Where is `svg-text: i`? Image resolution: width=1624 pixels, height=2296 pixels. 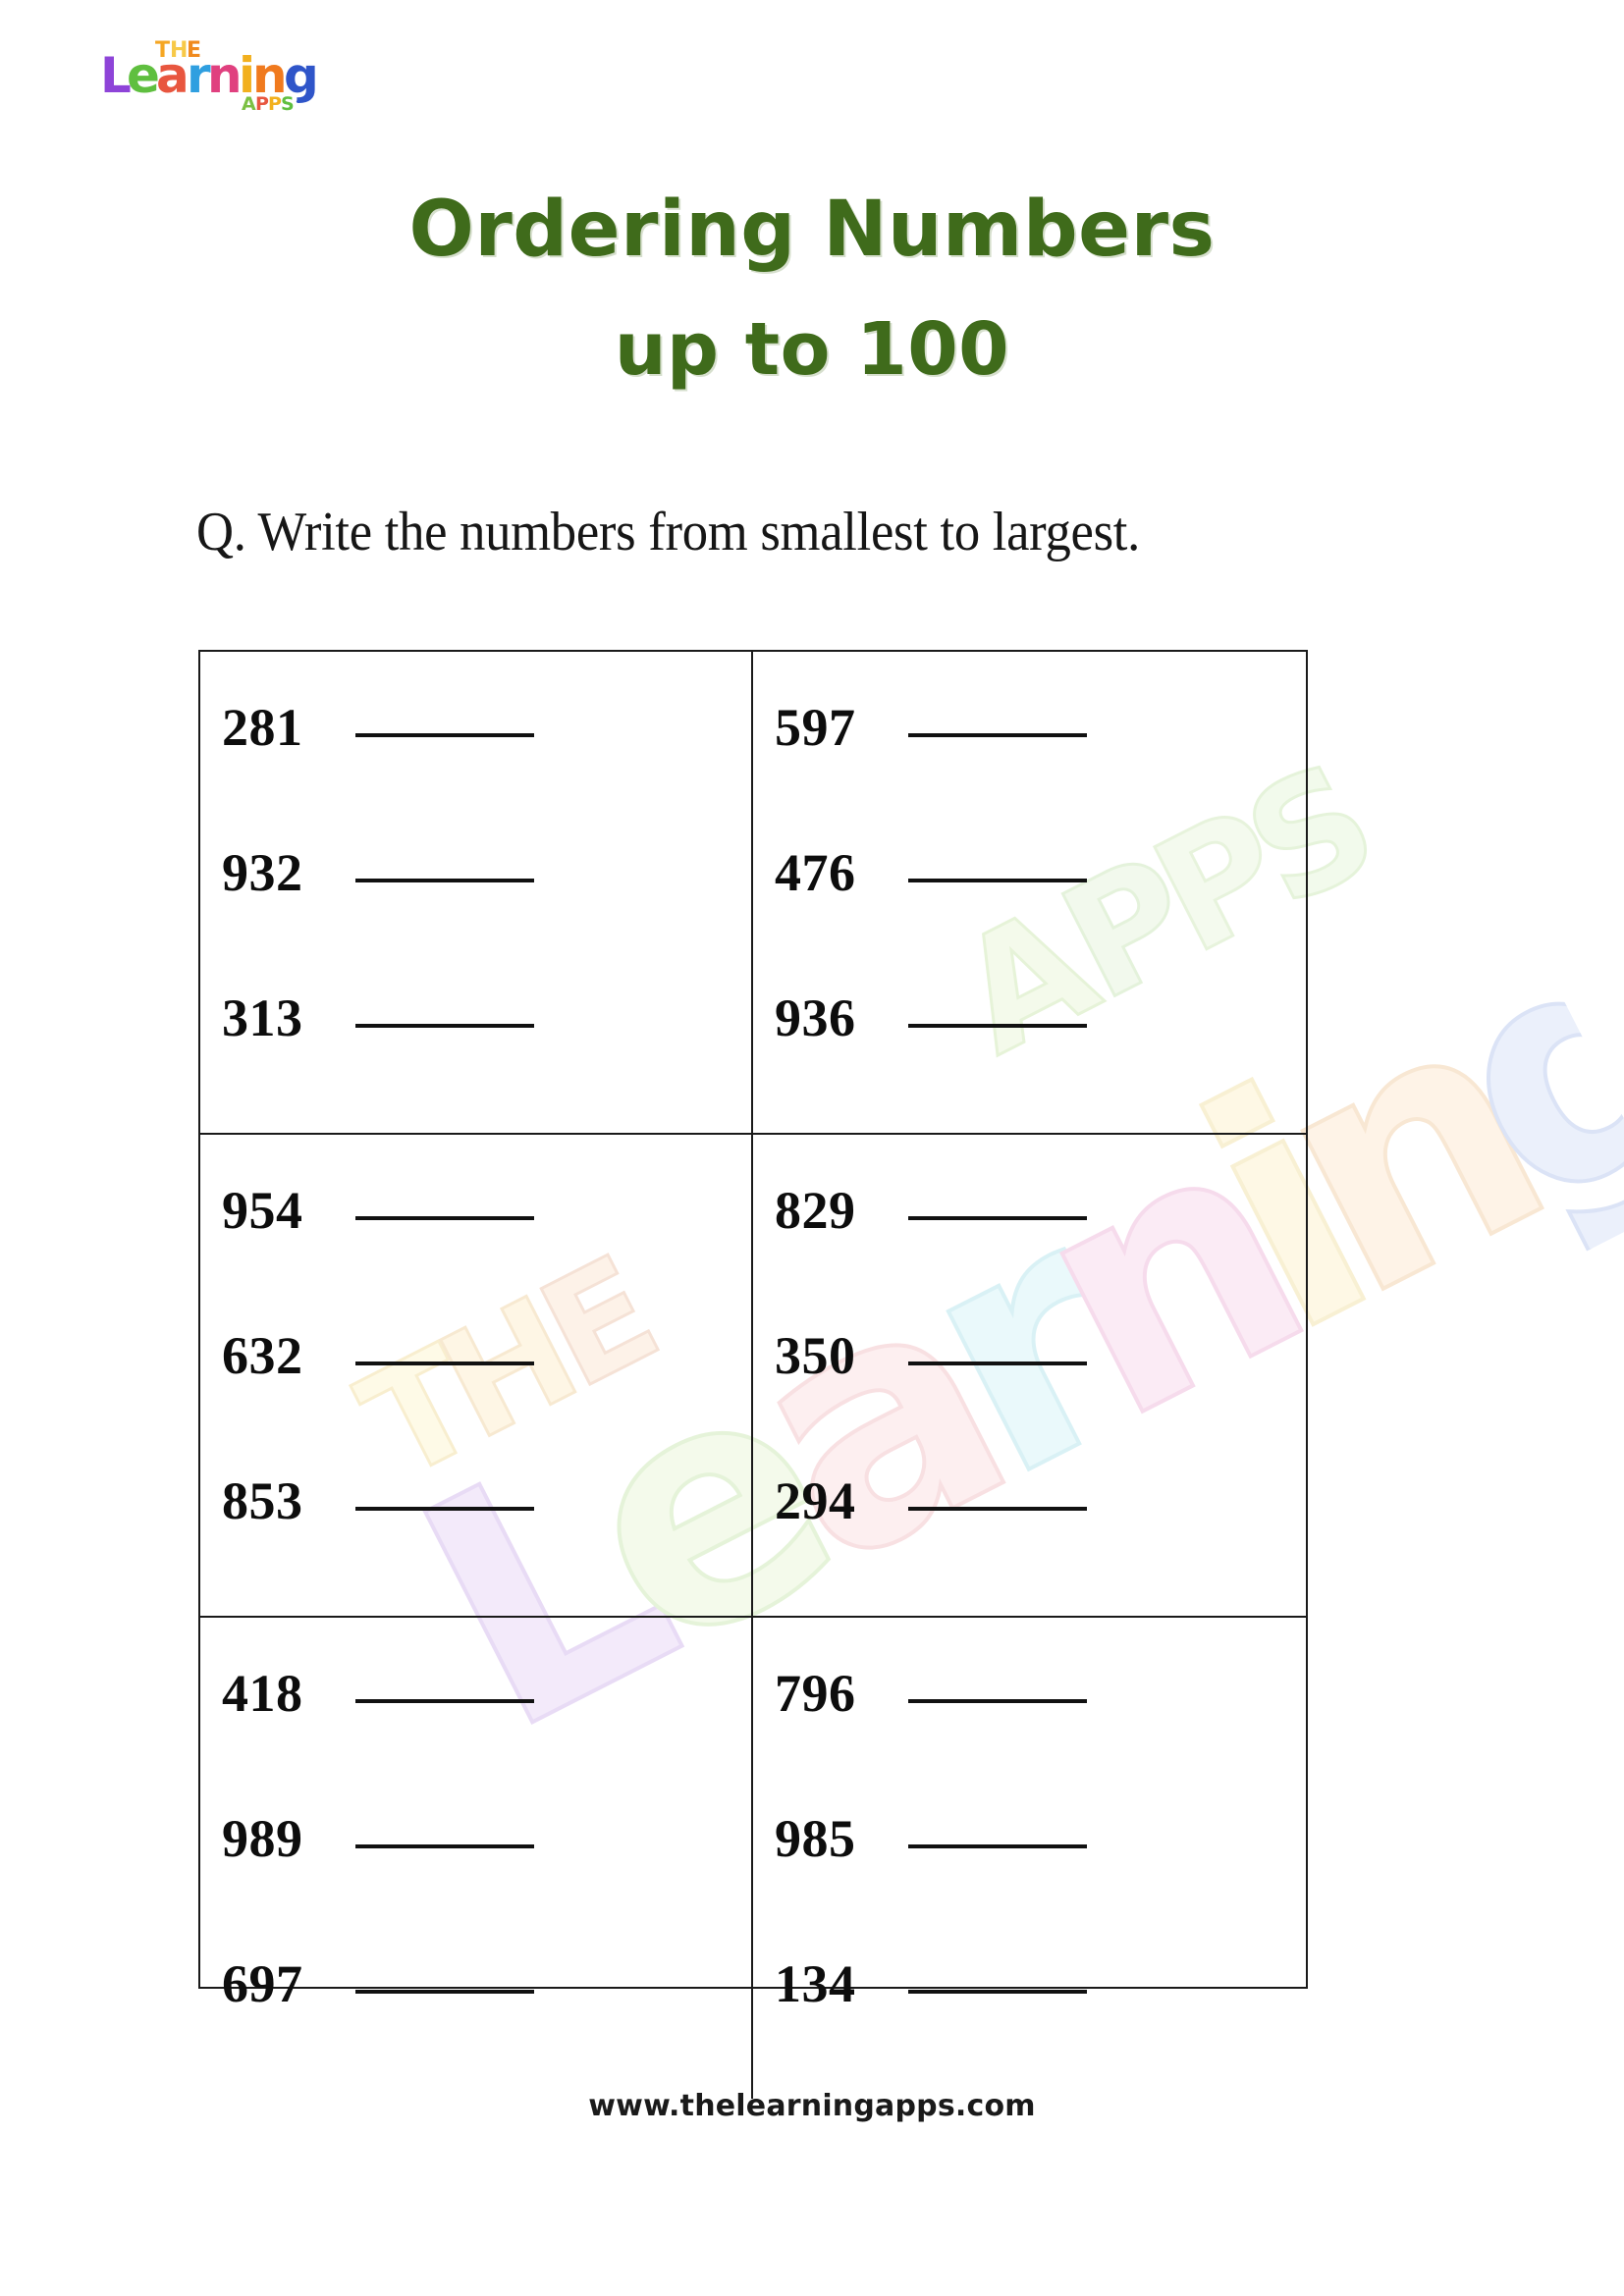 svg-text: i is located at coordinates (247, 75).